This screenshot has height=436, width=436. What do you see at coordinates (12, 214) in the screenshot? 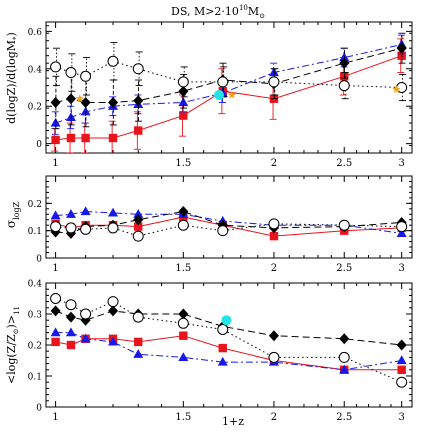
I see `ylabel-panel-2: σlogZ` at bounding box center [12, 214].